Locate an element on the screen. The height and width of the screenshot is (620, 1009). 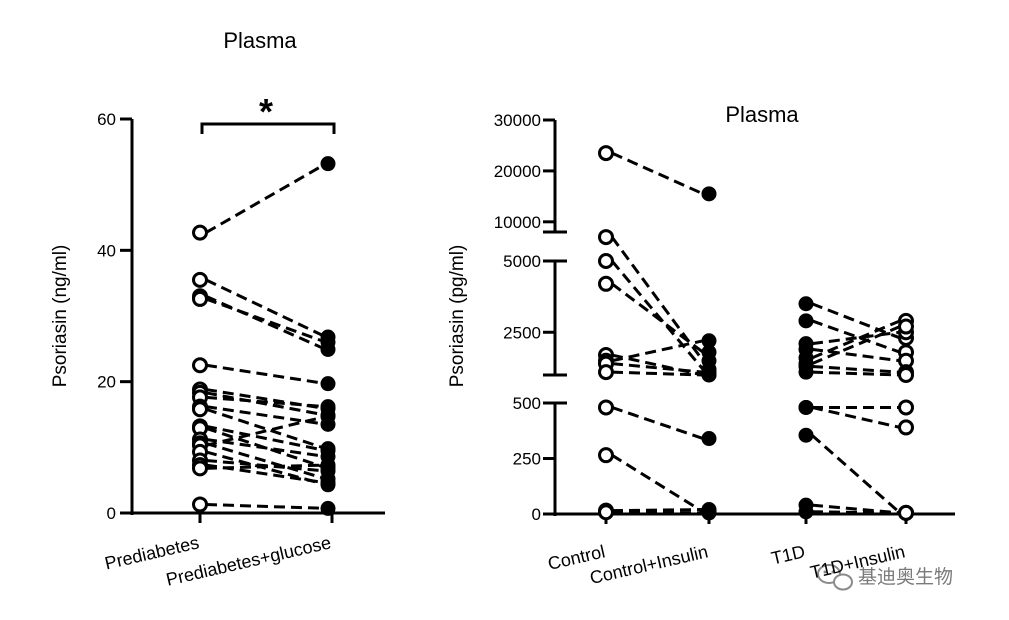
significance-marker: * is located at coordinates (266, 111).